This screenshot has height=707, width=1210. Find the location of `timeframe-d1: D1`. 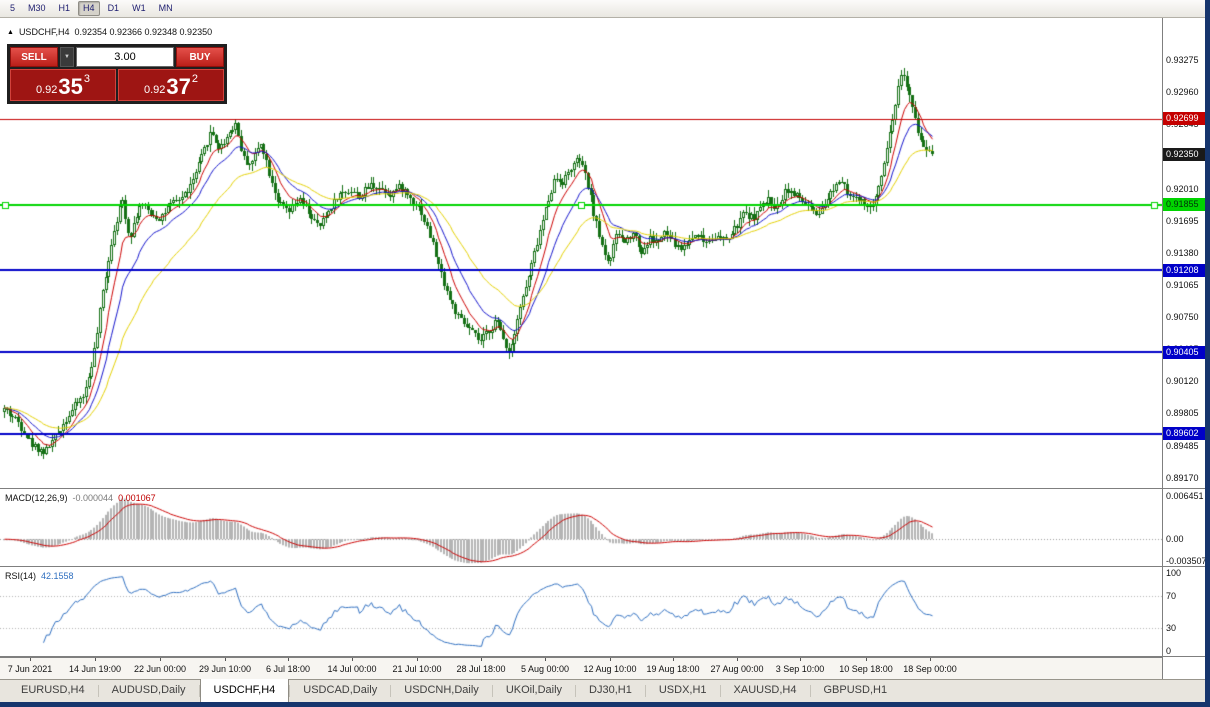

timeframe-d1: D1 is located at coordinates (113, 8).